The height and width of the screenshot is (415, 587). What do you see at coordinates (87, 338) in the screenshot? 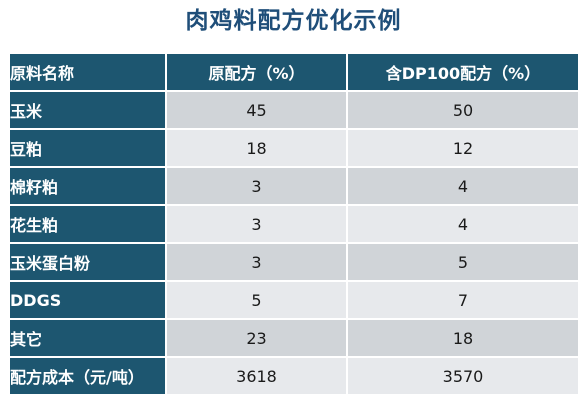
I see `row-label: 其它` at bounding box center [87, 338].